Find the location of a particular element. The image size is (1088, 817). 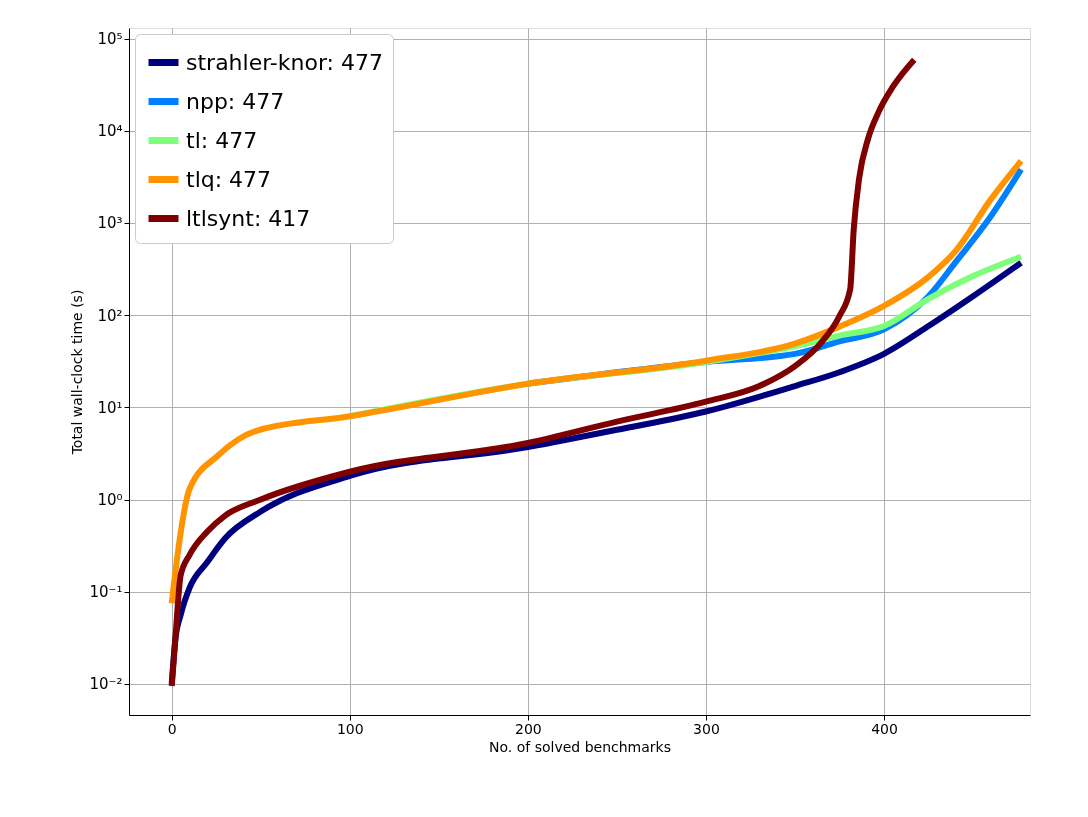

x-tick-label: 100 is located at coordinates (350, 728).